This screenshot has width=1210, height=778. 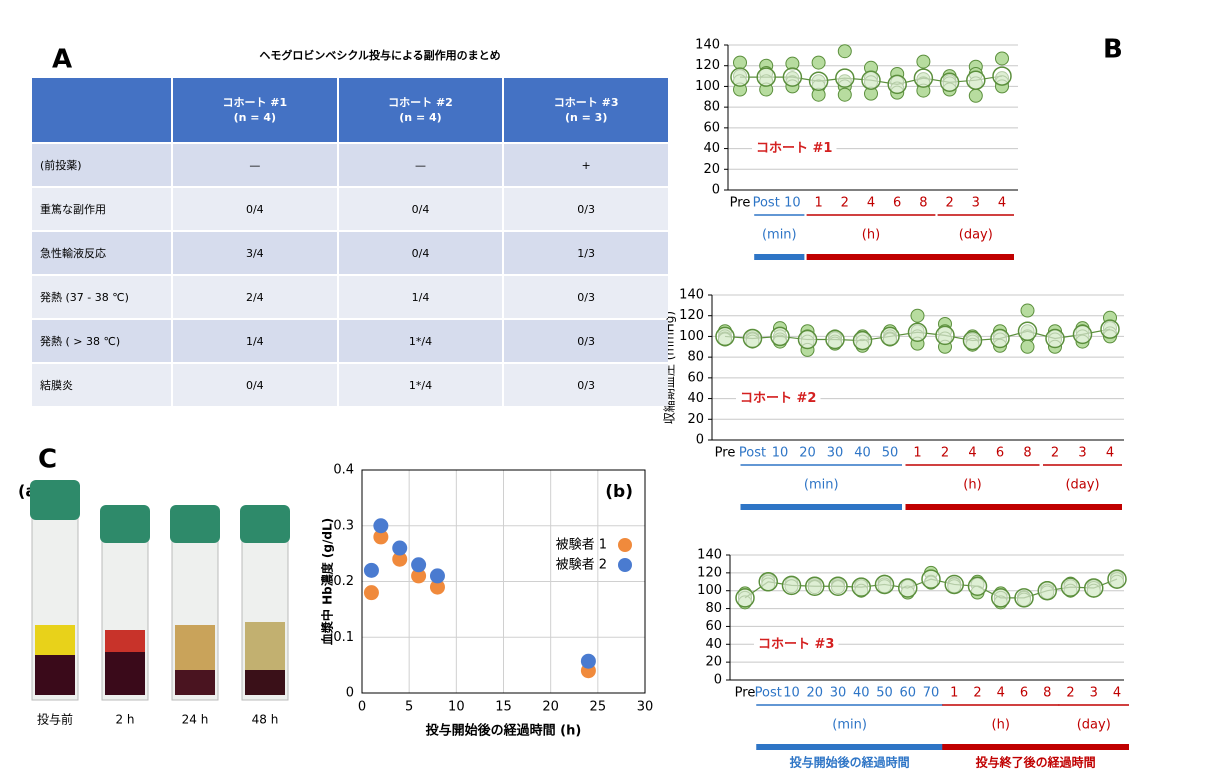 I want to click on table-row: 発熱 (37 - 38 ℃) 2/4 1/4 0/3, so click(x=350, y=297).